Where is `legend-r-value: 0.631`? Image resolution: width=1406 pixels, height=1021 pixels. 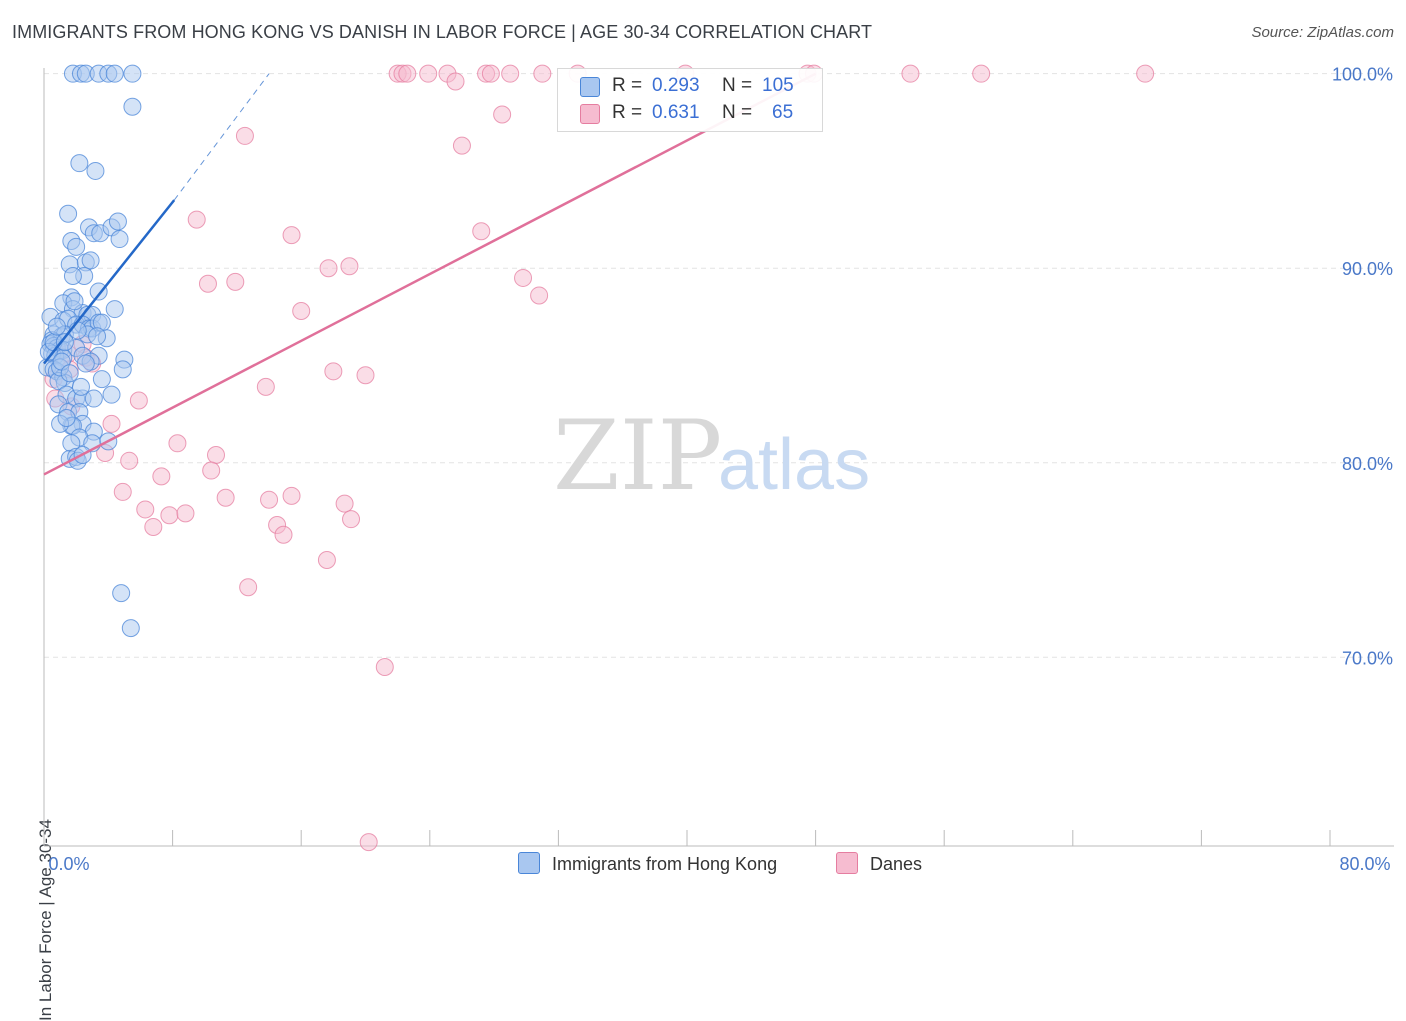
legend-r-value: 0.631 is located at coordinates (676, 112).